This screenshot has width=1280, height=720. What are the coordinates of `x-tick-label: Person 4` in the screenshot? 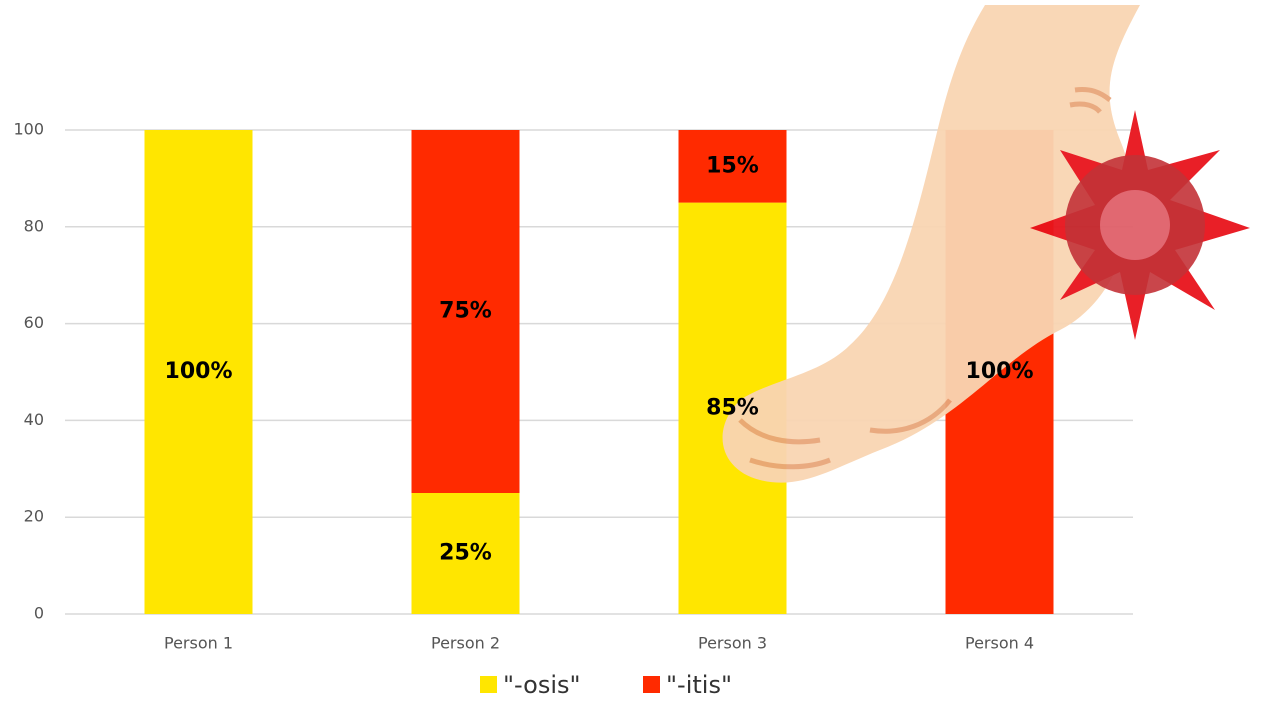 It's located at (999, 643).